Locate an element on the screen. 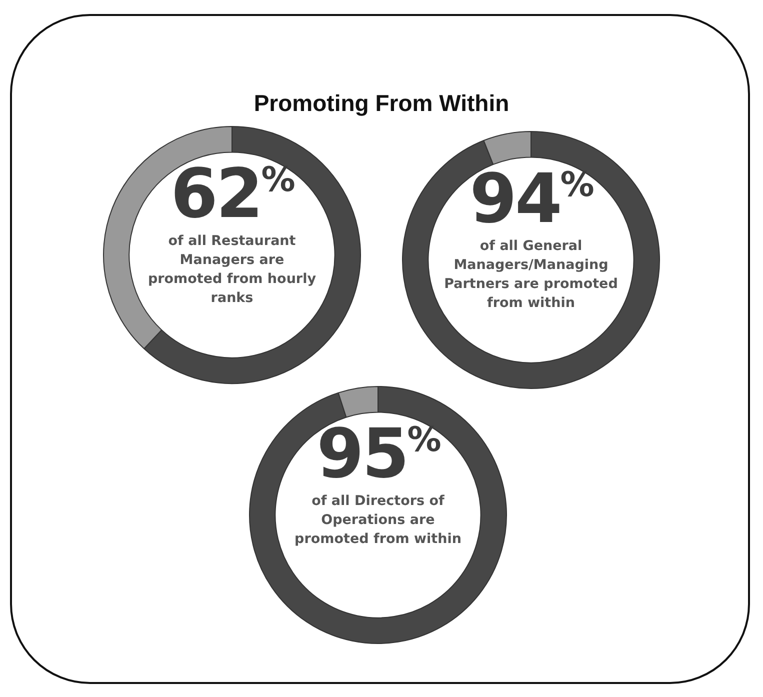  chart-title: Promoting From Within is located at coordinates (381, 103).